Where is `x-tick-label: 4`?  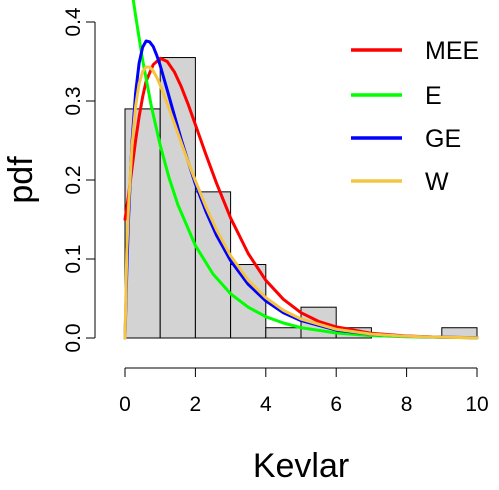 x-tick-label: 4 is located at coordinates (266, 404).